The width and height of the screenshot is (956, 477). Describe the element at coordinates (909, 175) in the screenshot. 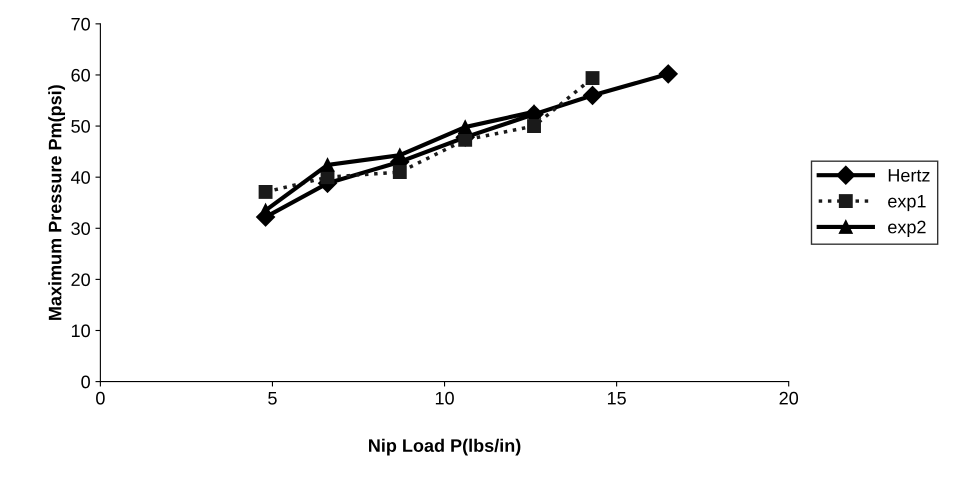

I see `legend-label: Hertz` at that location.